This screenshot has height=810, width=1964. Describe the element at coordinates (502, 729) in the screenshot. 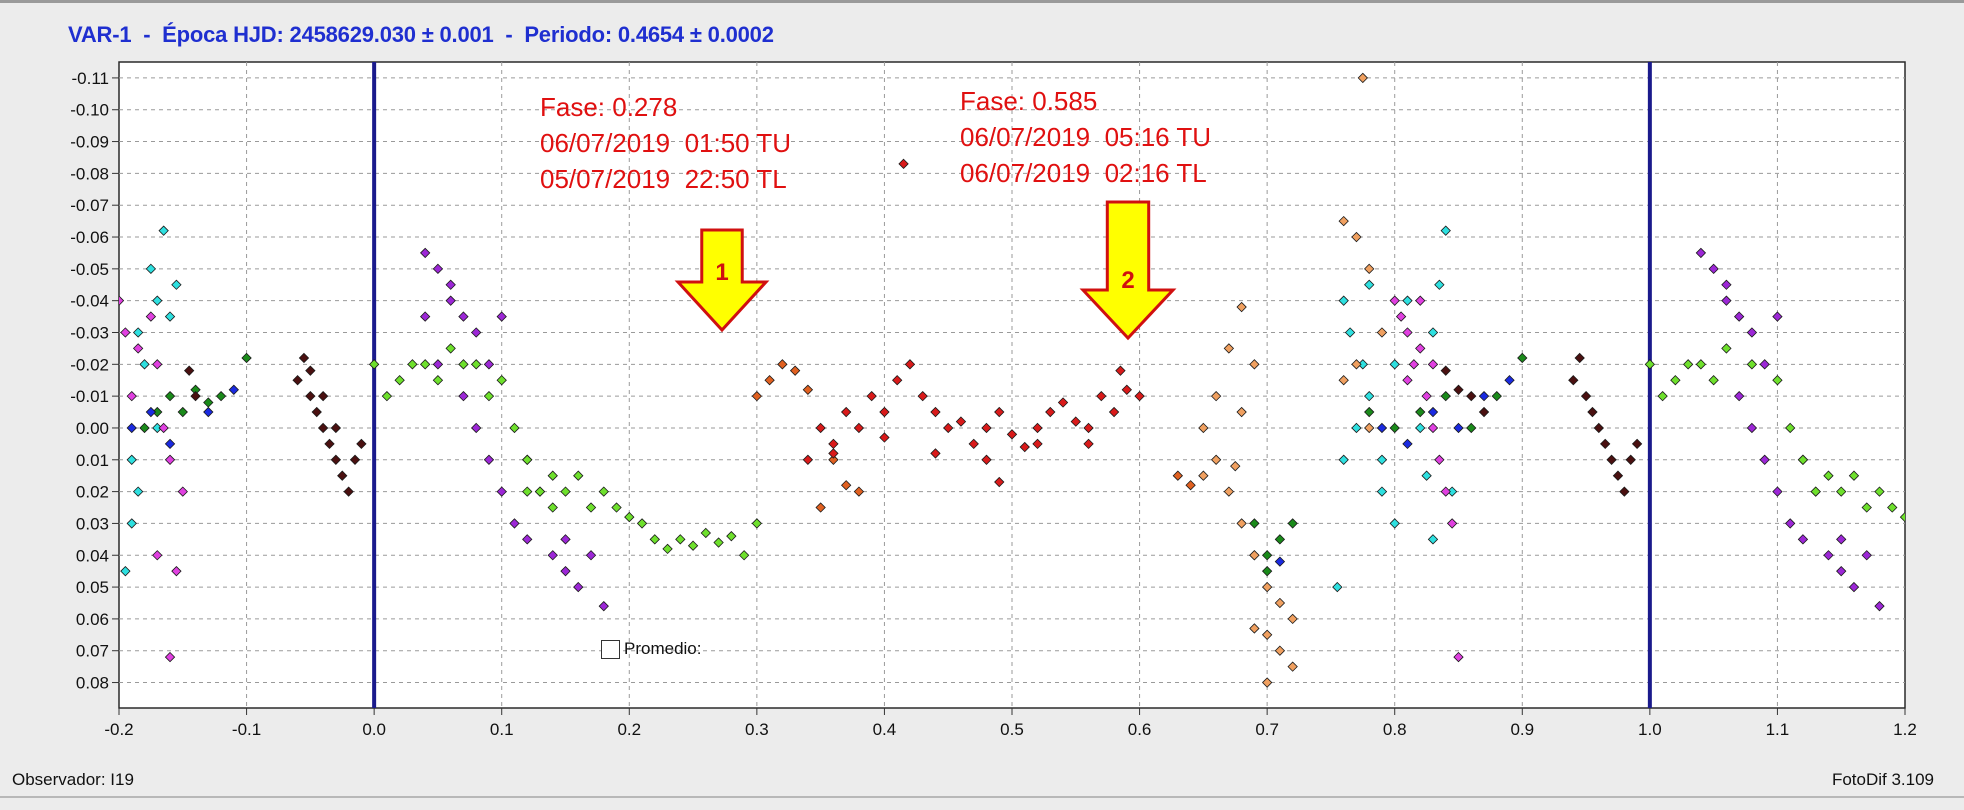

I see `x-tick-label: 0.1` at that location.